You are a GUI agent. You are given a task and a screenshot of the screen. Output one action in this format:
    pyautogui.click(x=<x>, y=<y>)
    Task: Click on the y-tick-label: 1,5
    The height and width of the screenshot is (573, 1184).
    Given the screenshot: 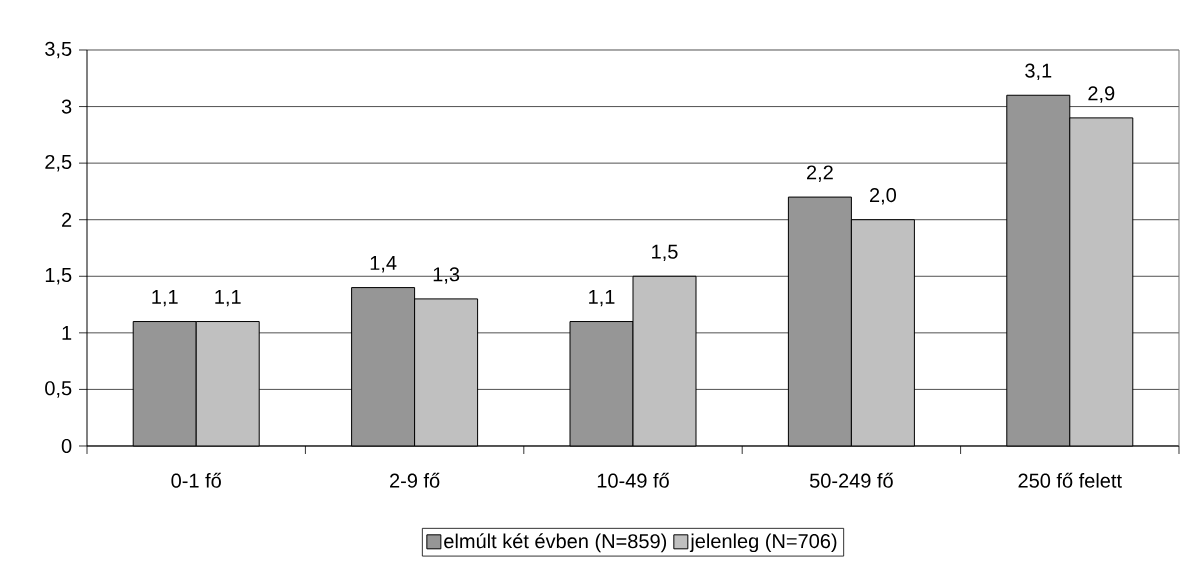 What is the action you would take?
    pyautogui.click(x=58, y=276)
    